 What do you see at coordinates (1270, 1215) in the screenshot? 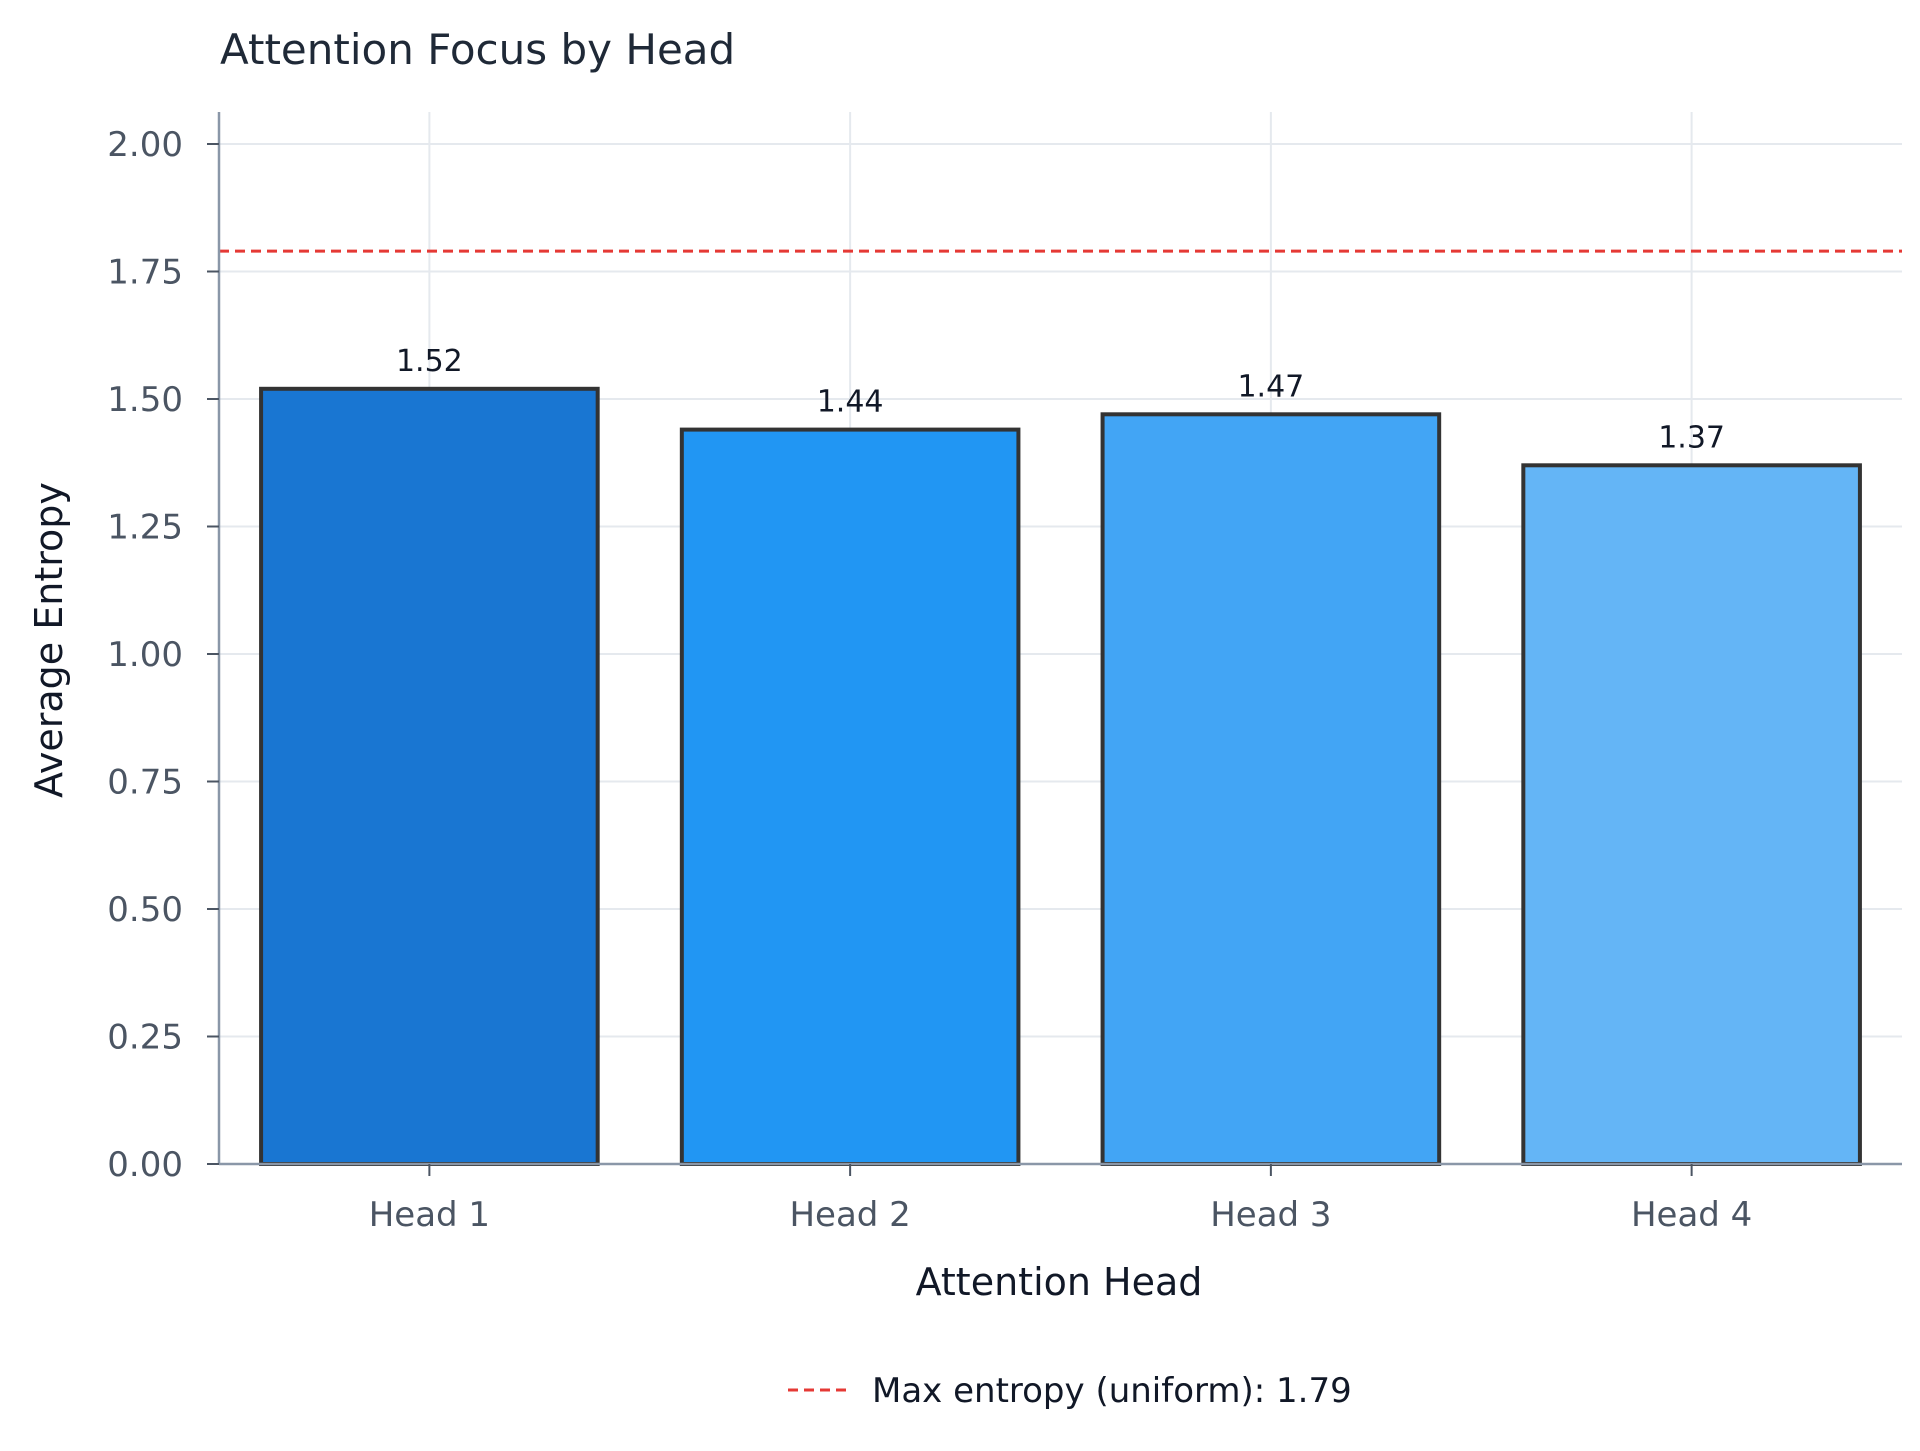
I see `x-tick-label: Head 3` at bounding box center [1270, 1215].